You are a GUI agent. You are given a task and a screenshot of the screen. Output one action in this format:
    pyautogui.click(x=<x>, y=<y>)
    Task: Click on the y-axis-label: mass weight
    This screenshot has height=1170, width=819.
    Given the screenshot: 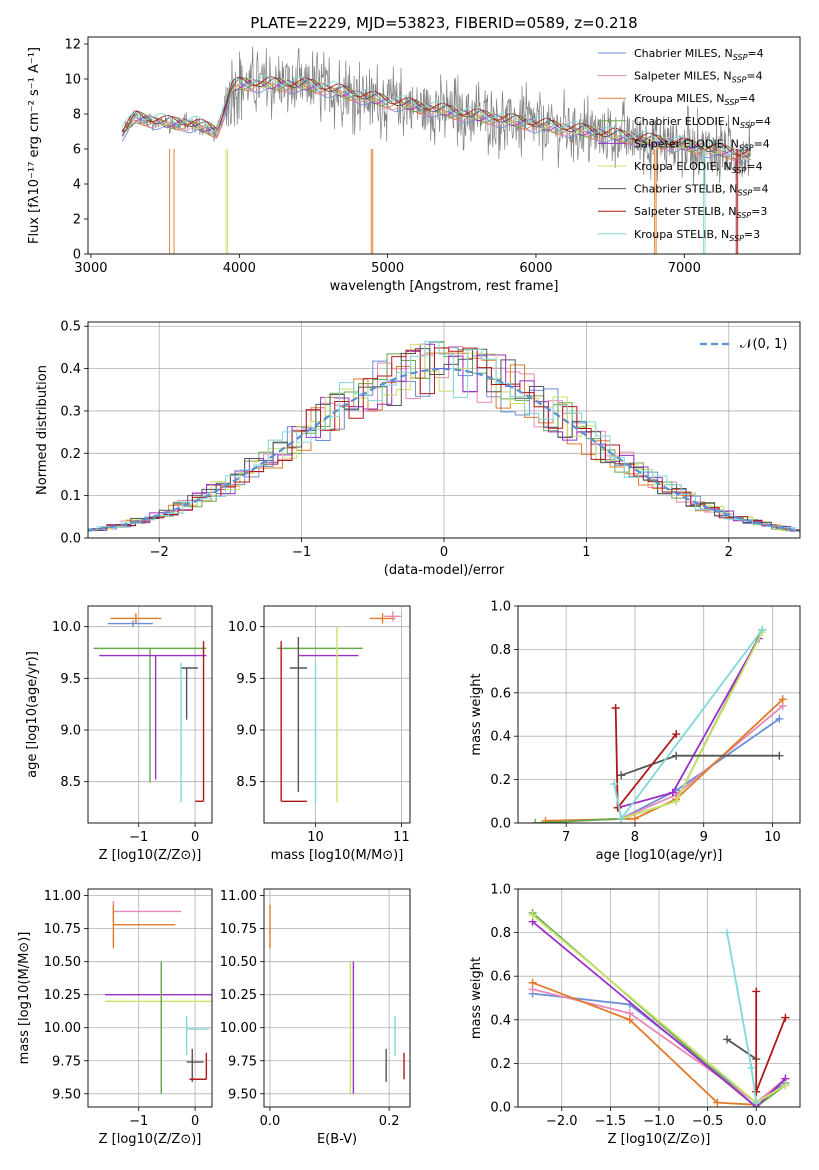 What is the action you would take?
    pyautogui.click(x=476, y=714)
    